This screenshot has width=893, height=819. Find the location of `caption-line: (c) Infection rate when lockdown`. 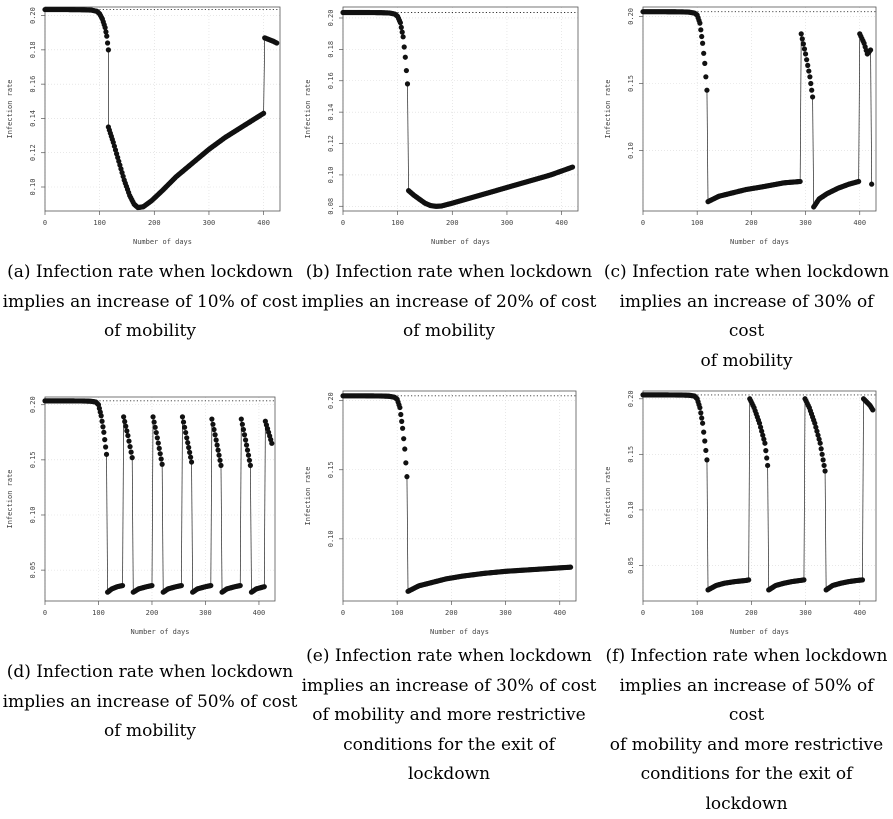

caption-line: (c) Infection rate when lockdown is located at coordinates (746, 272).